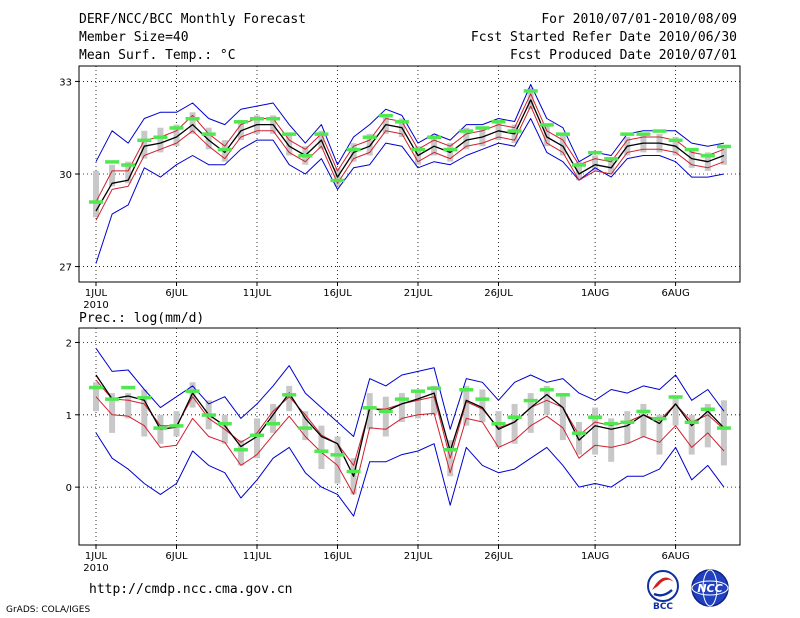 This screenshot has height=618, width=800. What do you see at coordinates (257, 293) in the screenshot?
I see `temp-tick-label-x: 11JUL` at bounding box center [257, 293].